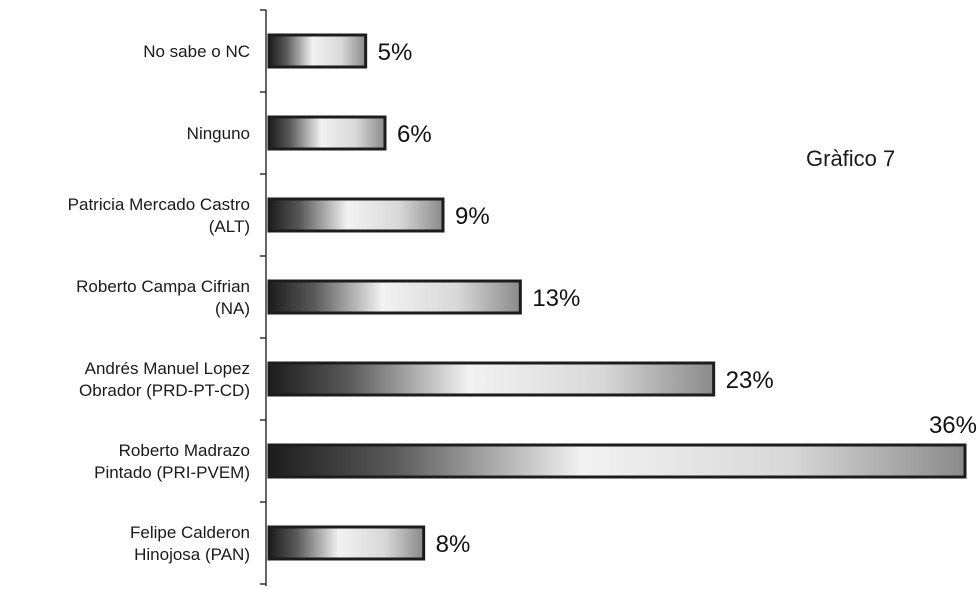 This screenshot has height=589, width=980. Describe the element at coordinates (190, 532) in the screenshot. I see `category-label-line: Felipe Calderon` at that location.